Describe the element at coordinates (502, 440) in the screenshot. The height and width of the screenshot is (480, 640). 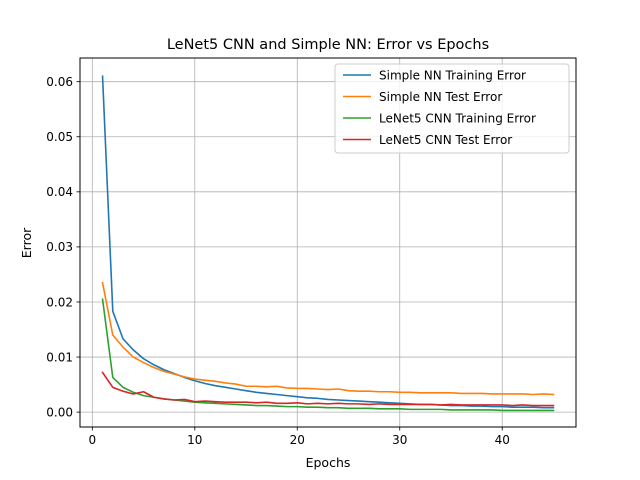
I see `x-tick-label: 40` at that location.